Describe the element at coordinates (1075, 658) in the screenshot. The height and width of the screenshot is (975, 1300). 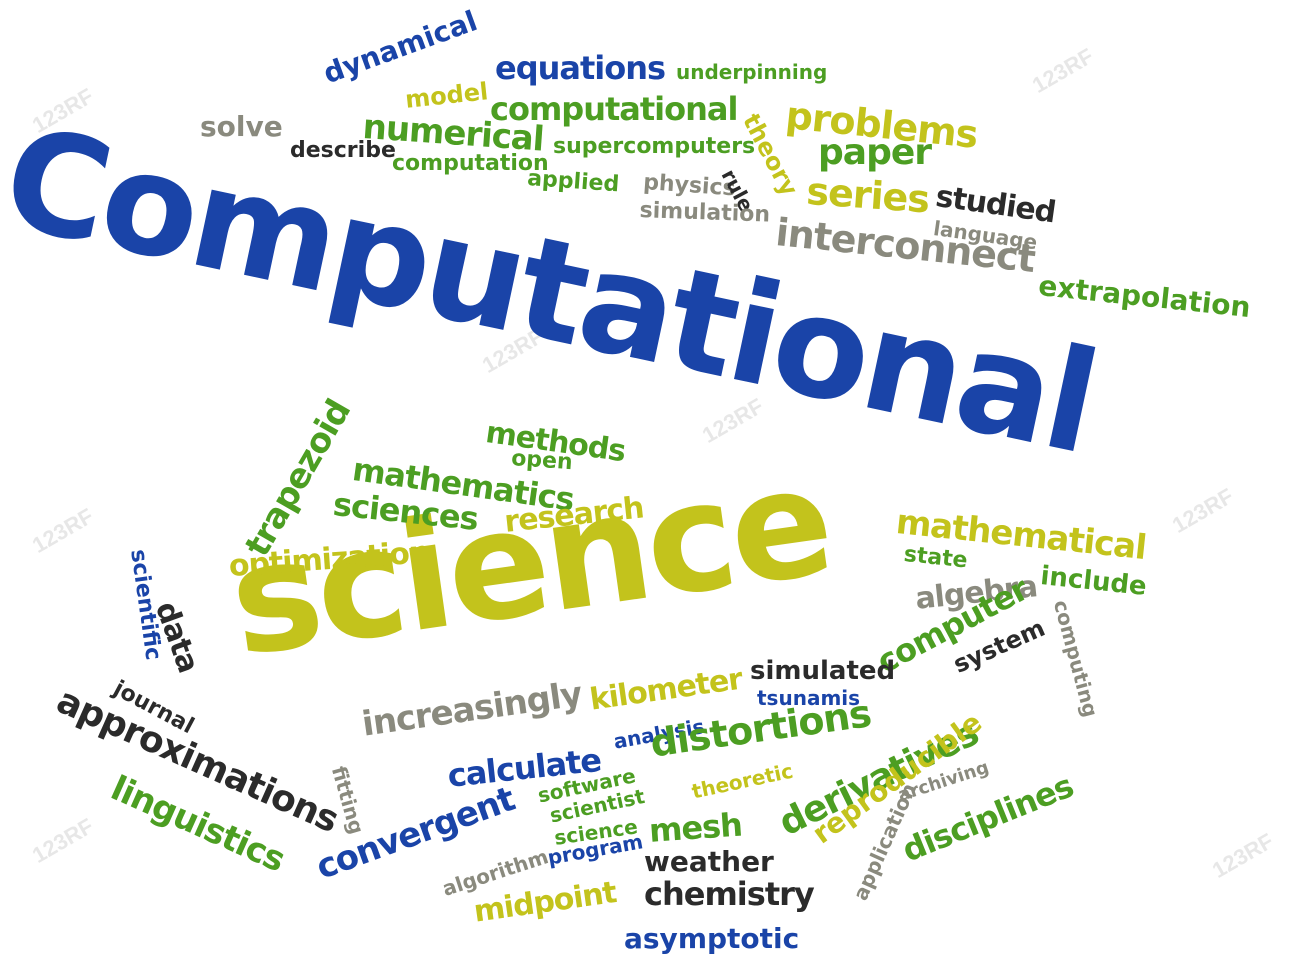
I see `word-computing: computing` at that location.